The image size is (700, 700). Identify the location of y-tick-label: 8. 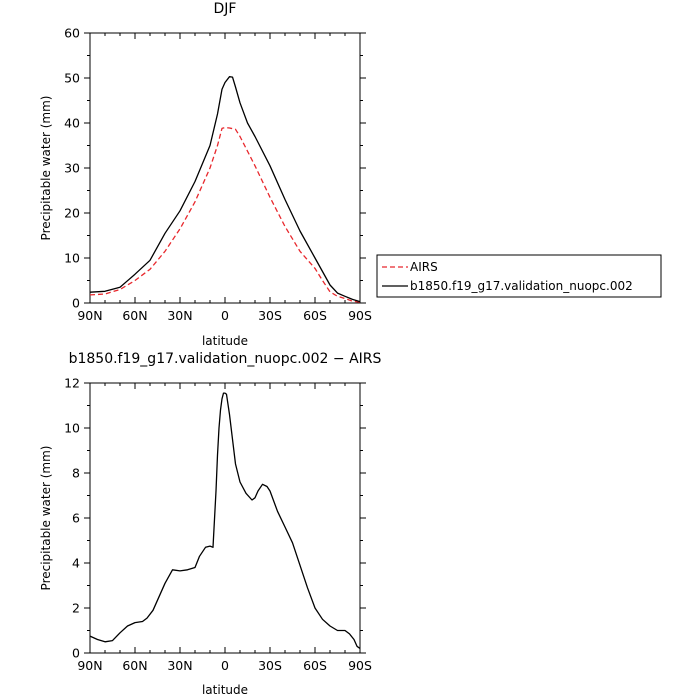
(76, 473).